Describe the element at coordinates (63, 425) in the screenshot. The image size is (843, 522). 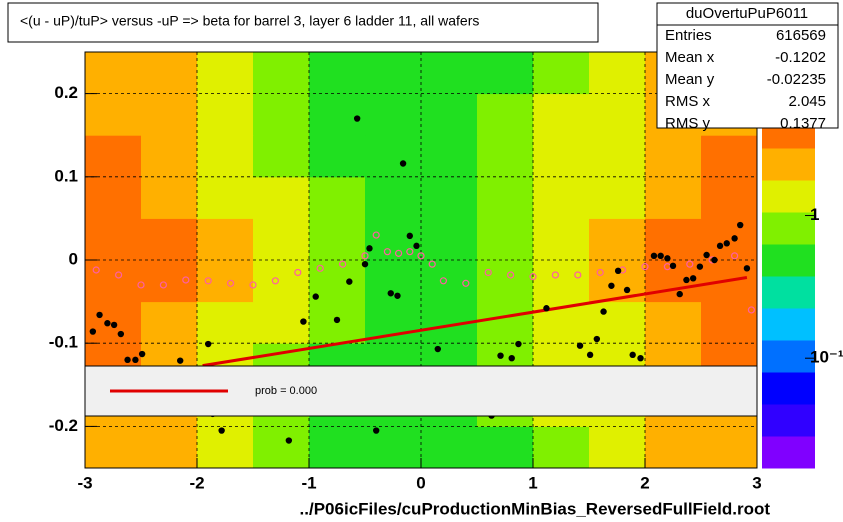
I see `y-tick-label: -0.2` at that location.